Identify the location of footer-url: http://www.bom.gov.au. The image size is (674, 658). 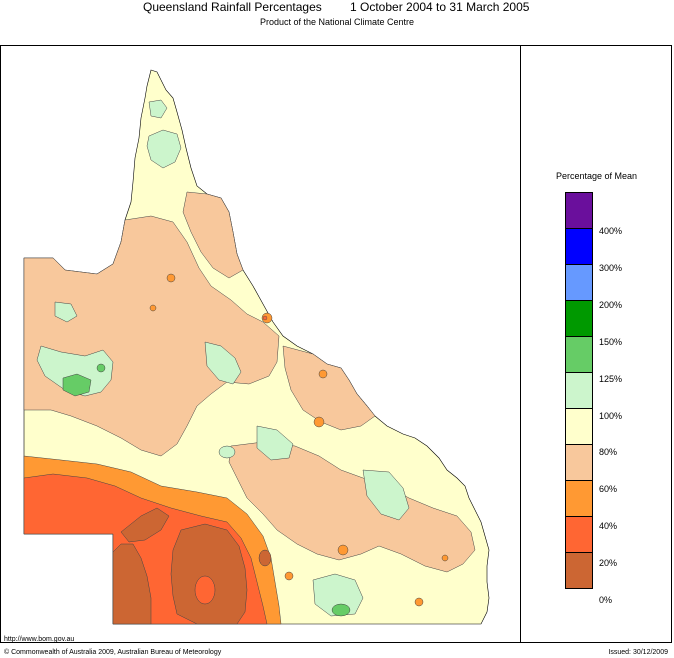
(39, 639).